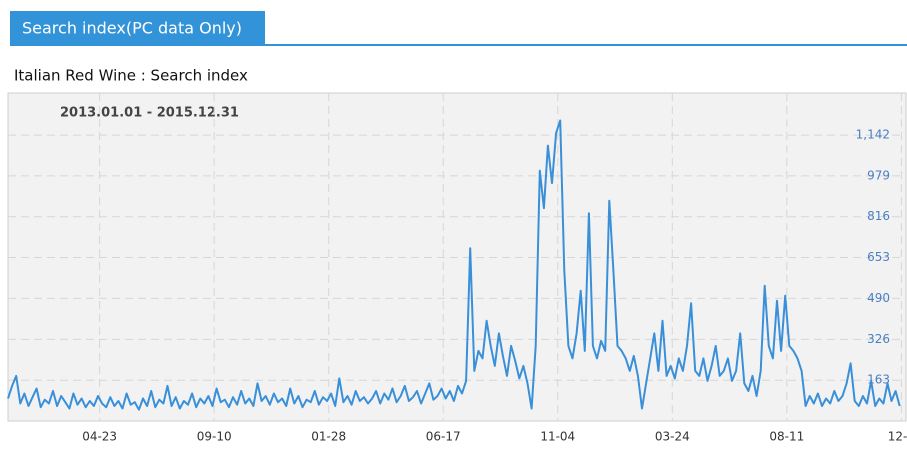 This screenshot has height=452, width=907. What do you see at coordinates (897, 437) in the screenshot?
I see `x-tick-label: 12-2` at bounding box center [897, 437].